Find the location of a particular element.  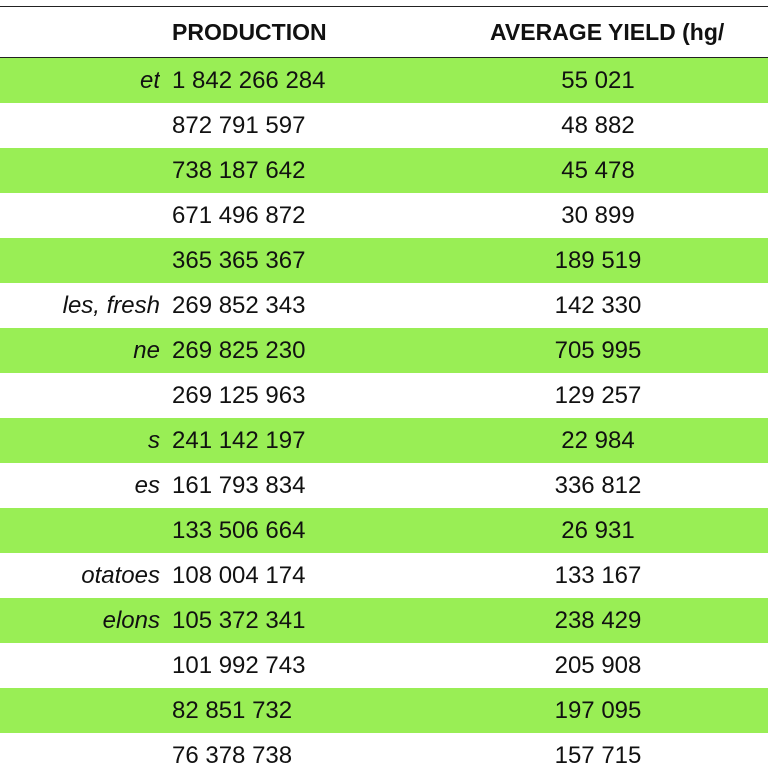

average-yield-value: 205 908 is located at coordinates (598, 665).